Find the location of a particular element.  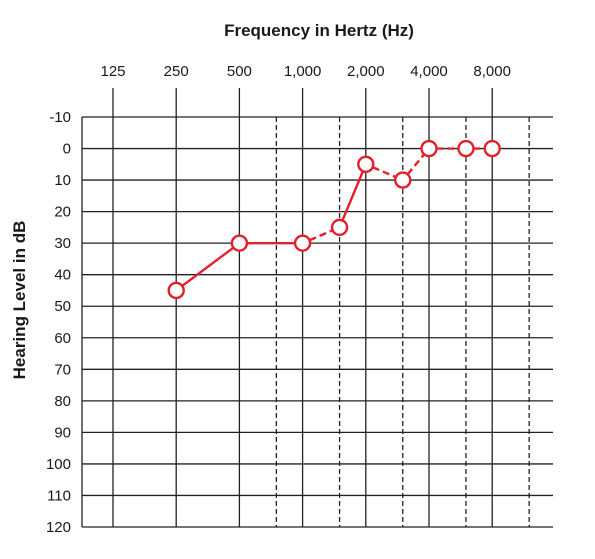

y-tick-label: 100 is located at coordinates (58, 464).